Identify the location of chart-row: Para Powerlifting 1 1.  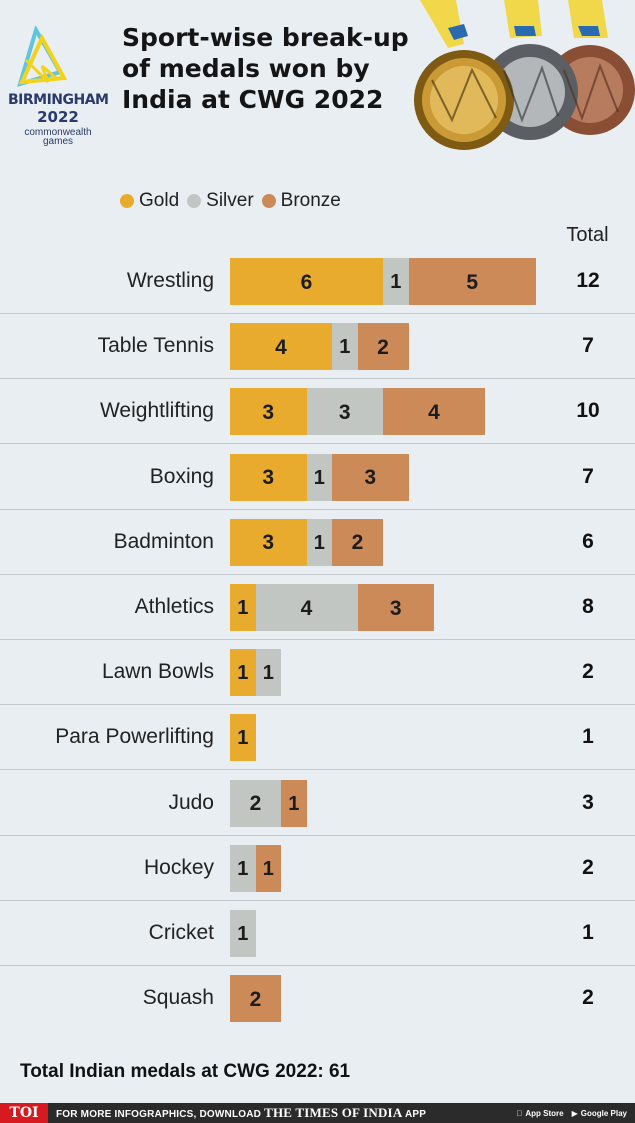
(317, 738).